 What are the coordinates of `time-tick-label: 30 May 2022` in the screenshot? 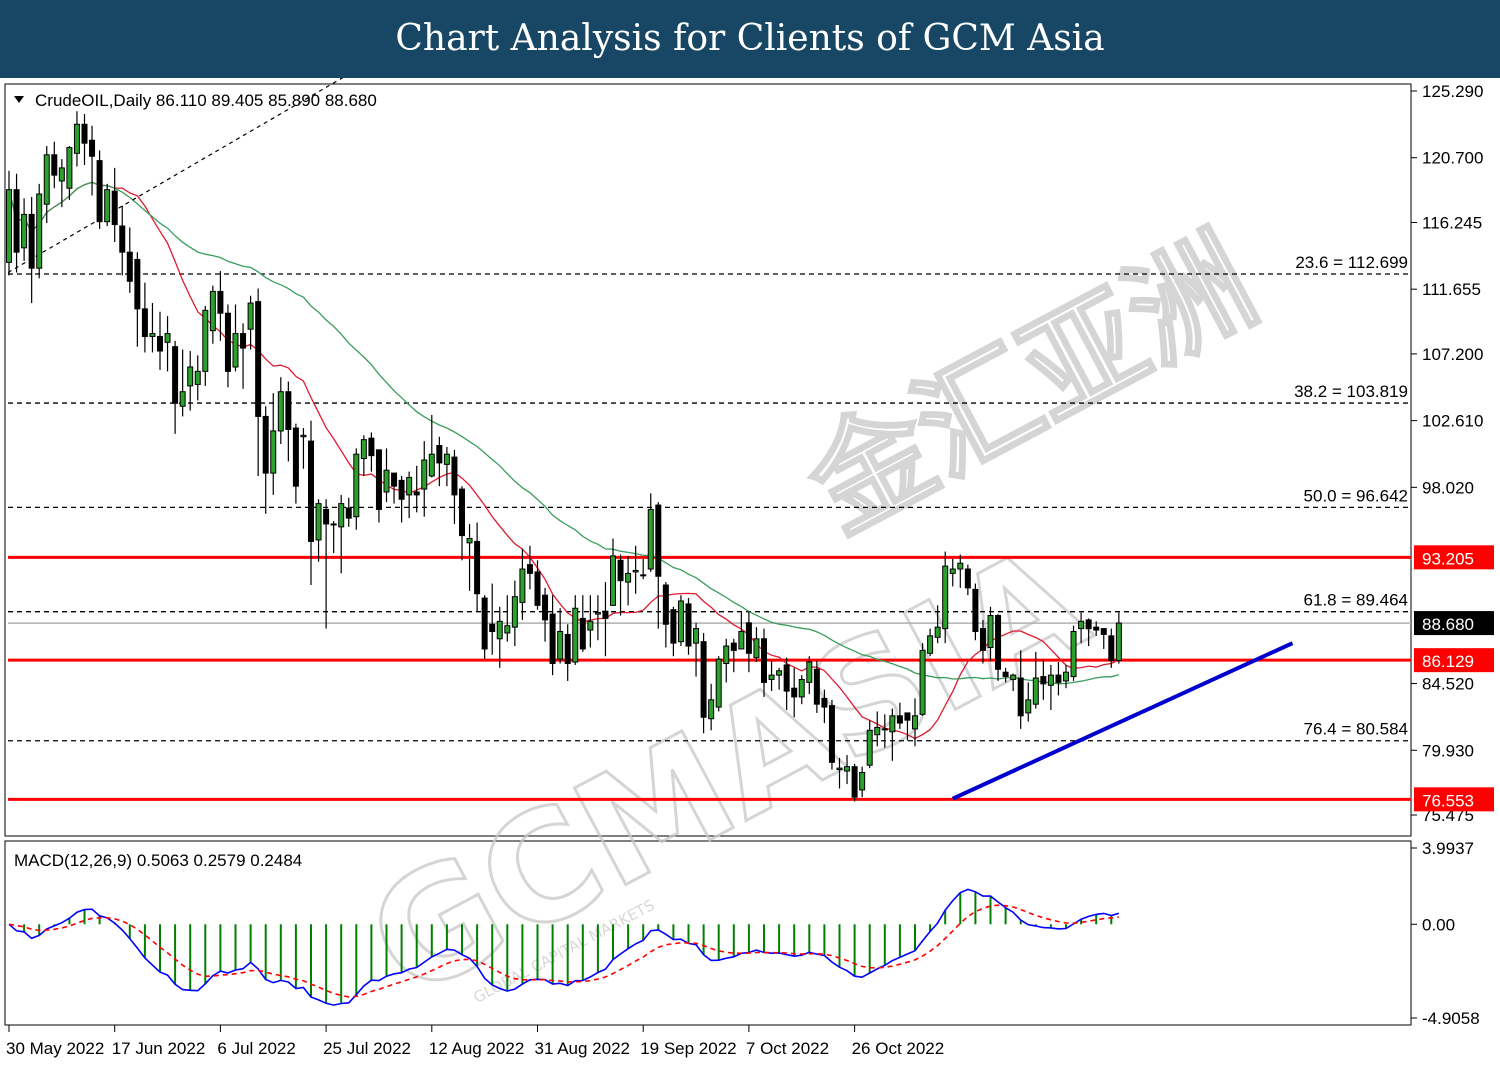 It's located at (55, 1048).